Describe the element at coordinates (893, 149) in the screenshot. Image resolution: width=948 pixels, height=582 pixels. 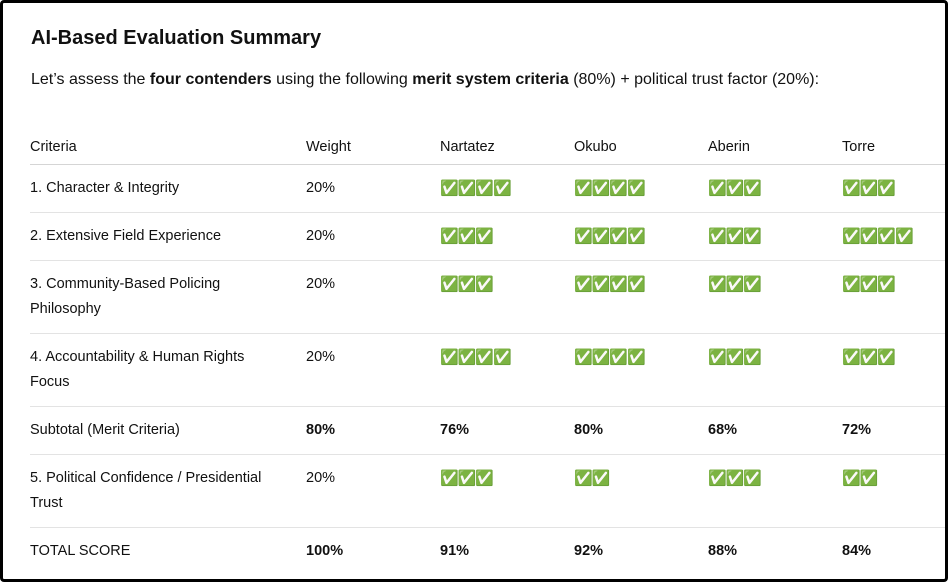
I see `column-header: Torre` at that location.